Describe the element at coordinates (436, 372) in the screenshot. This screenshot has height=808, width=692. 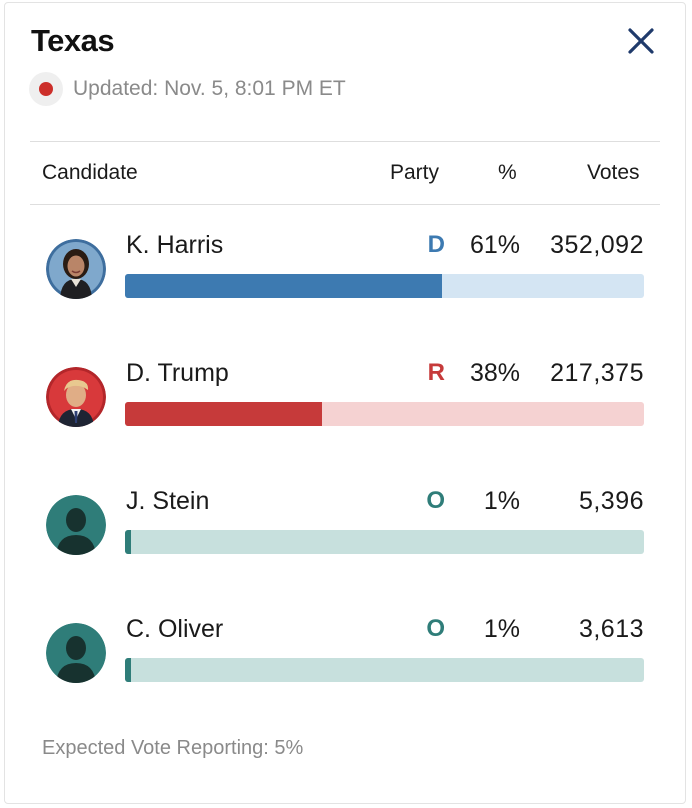
I see `party-label: R` at that location.